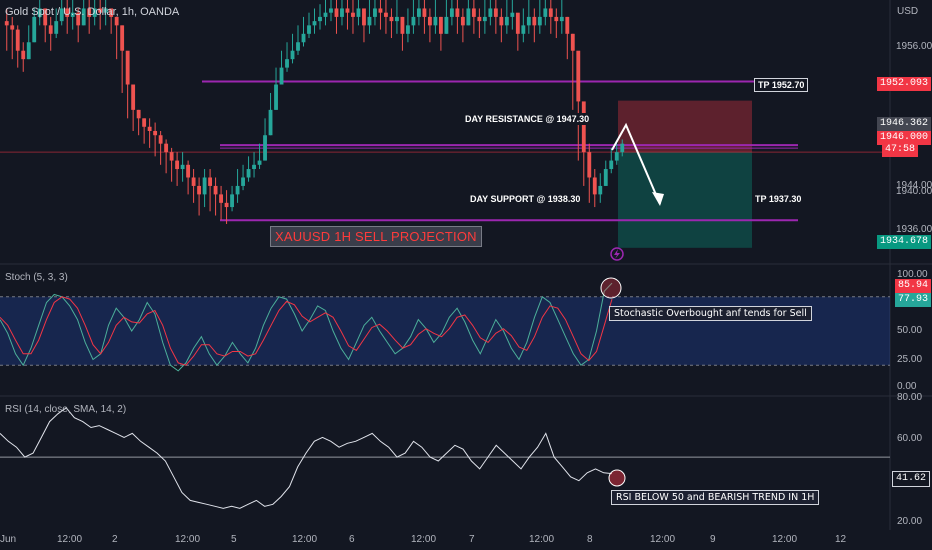 Image resolution: width=932 pixels, height=550 pixels. Describe the element at coordinates (376, 236) in the screenshot. I see `projection-label: XAUUSD 1H SELL PROJECTION` at that location.